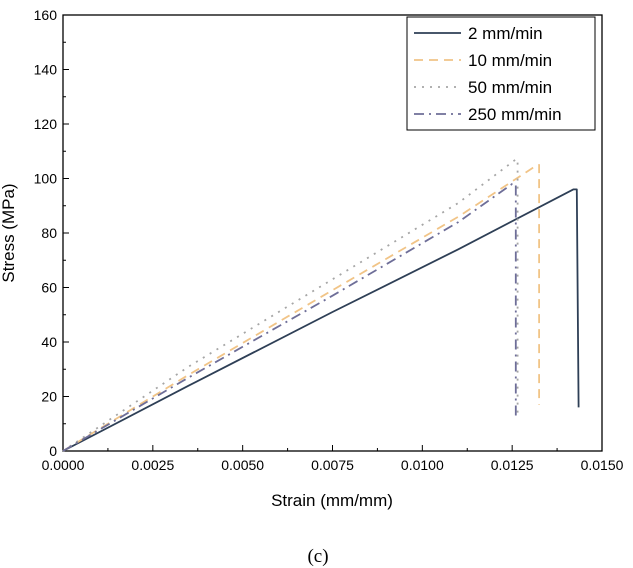 The height and width of the screenshot is (568, 633). What do you see at coordinates (512, 465) in the screenshot?
I see `x-tick-label: 0.0125` at bounding box center [512, 465].